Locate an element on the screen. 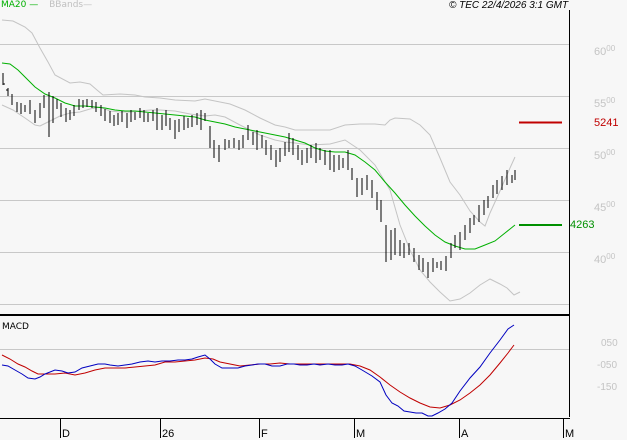 Image resolution: width=627 pixels, height=440 pixels. macd-label-050: 050 is located at coordinates (609, 343).